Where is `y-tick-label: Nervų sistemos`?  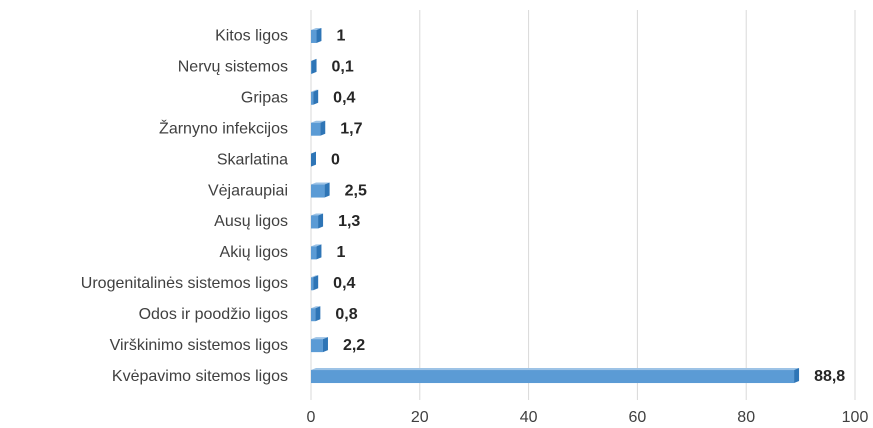 y-tick-label: Nervų sistemos is located at coordinates (233, 67).